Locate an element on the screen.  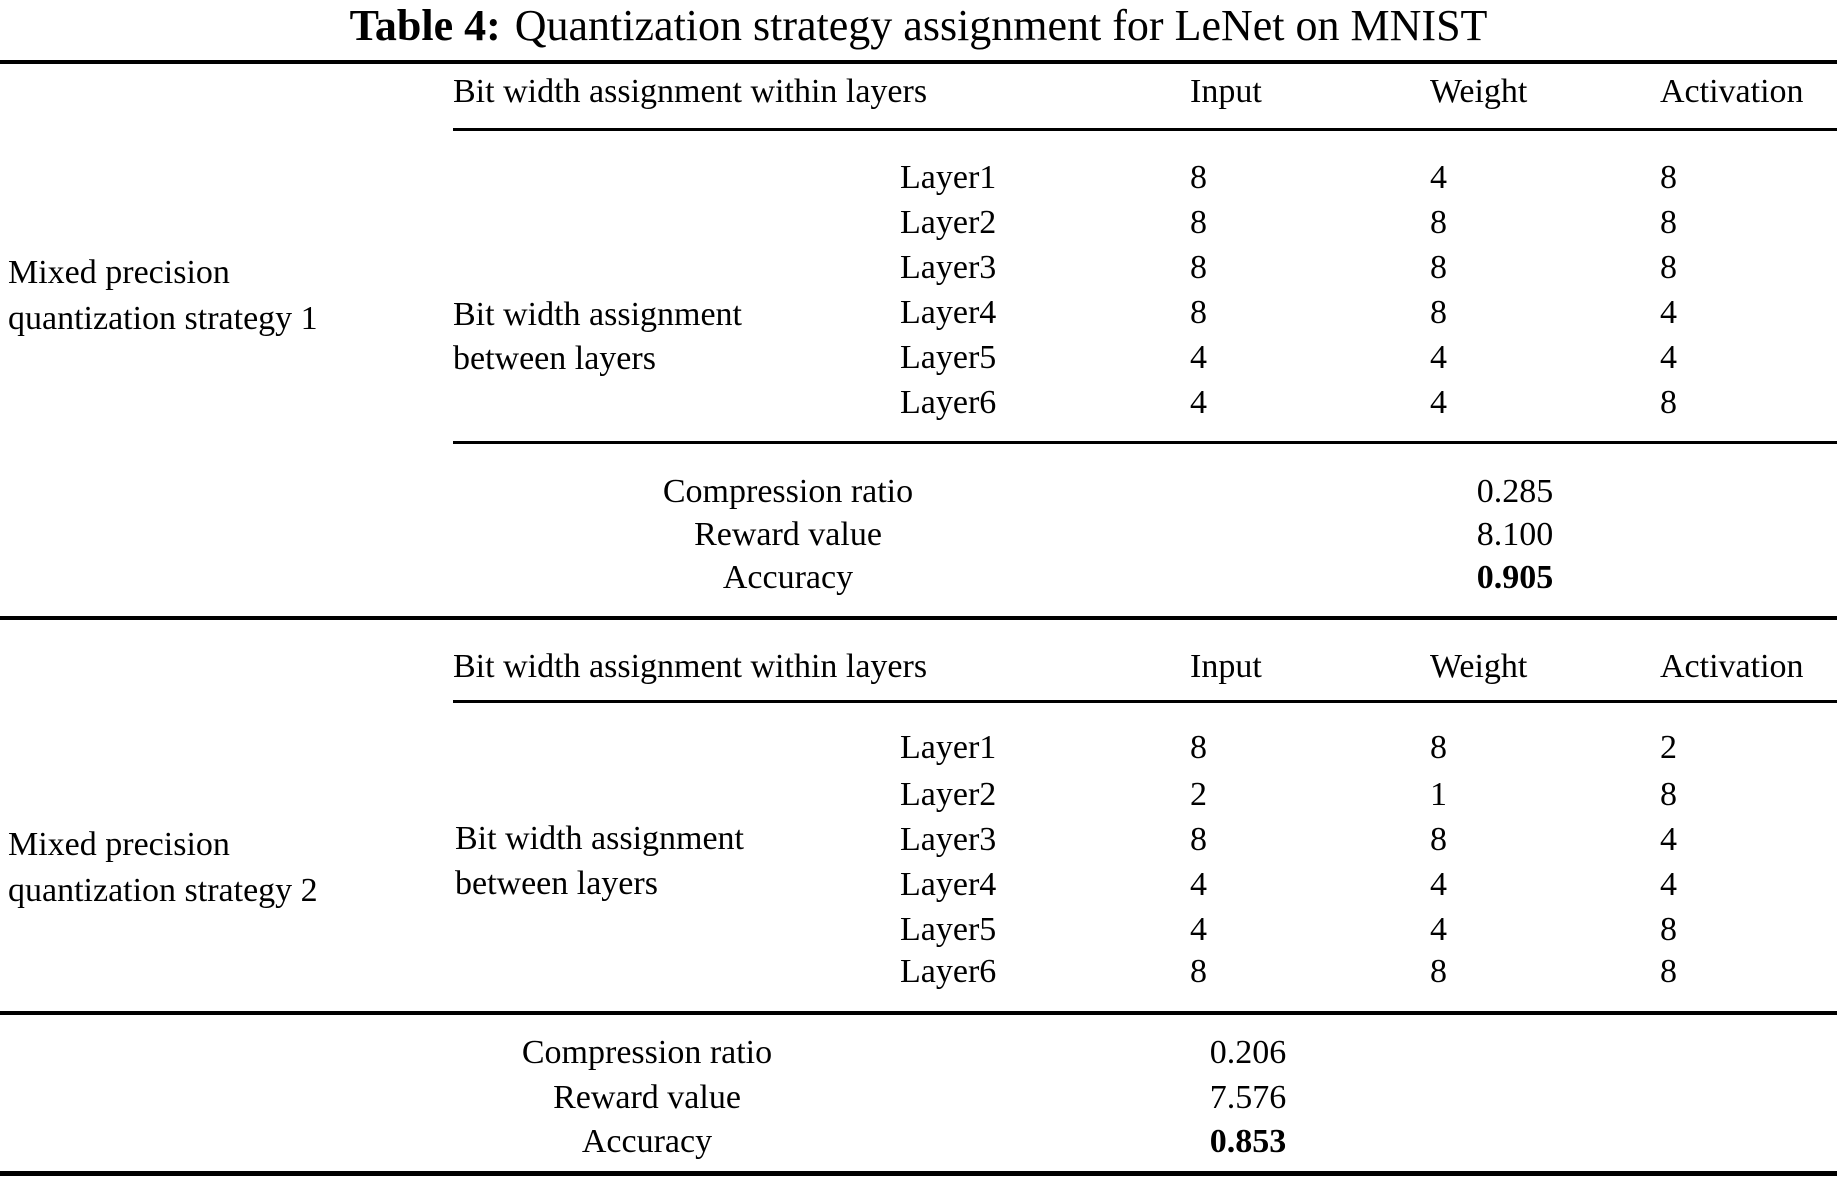
s2-layer5-input: 4 is located at coordinates (1198, 929).